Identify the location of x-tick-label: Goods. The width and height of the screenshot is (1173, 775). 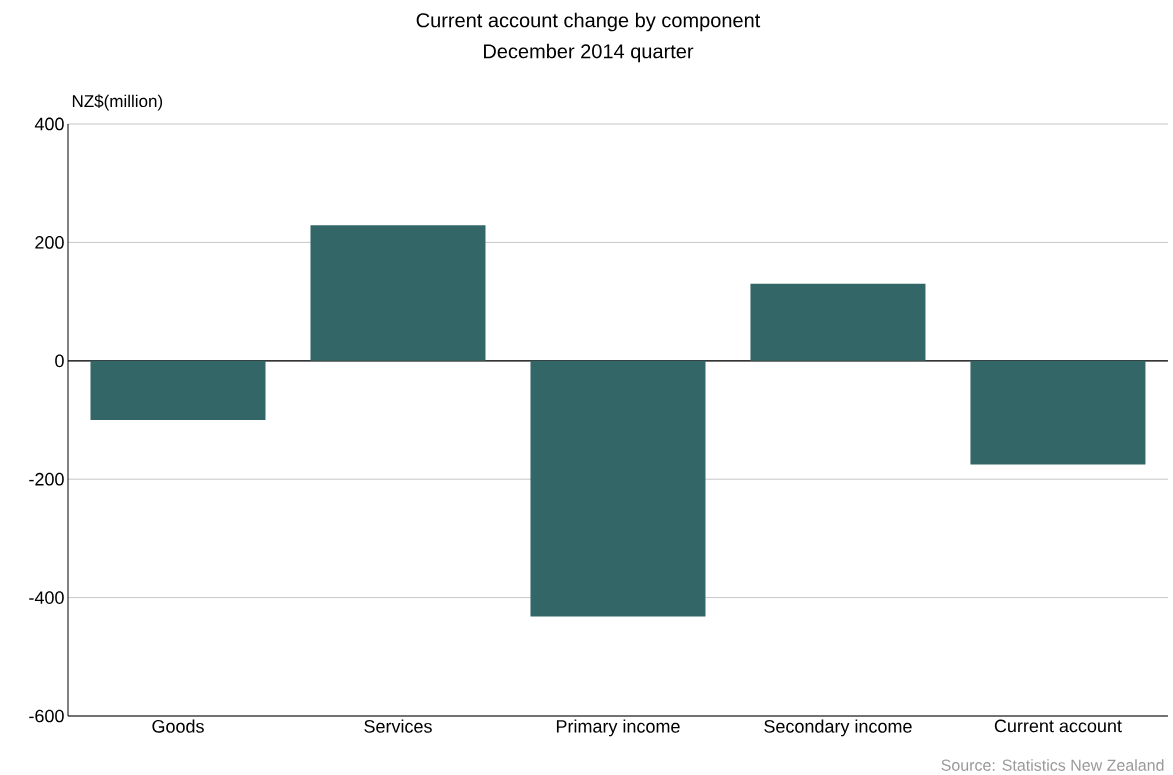
(178, 726).